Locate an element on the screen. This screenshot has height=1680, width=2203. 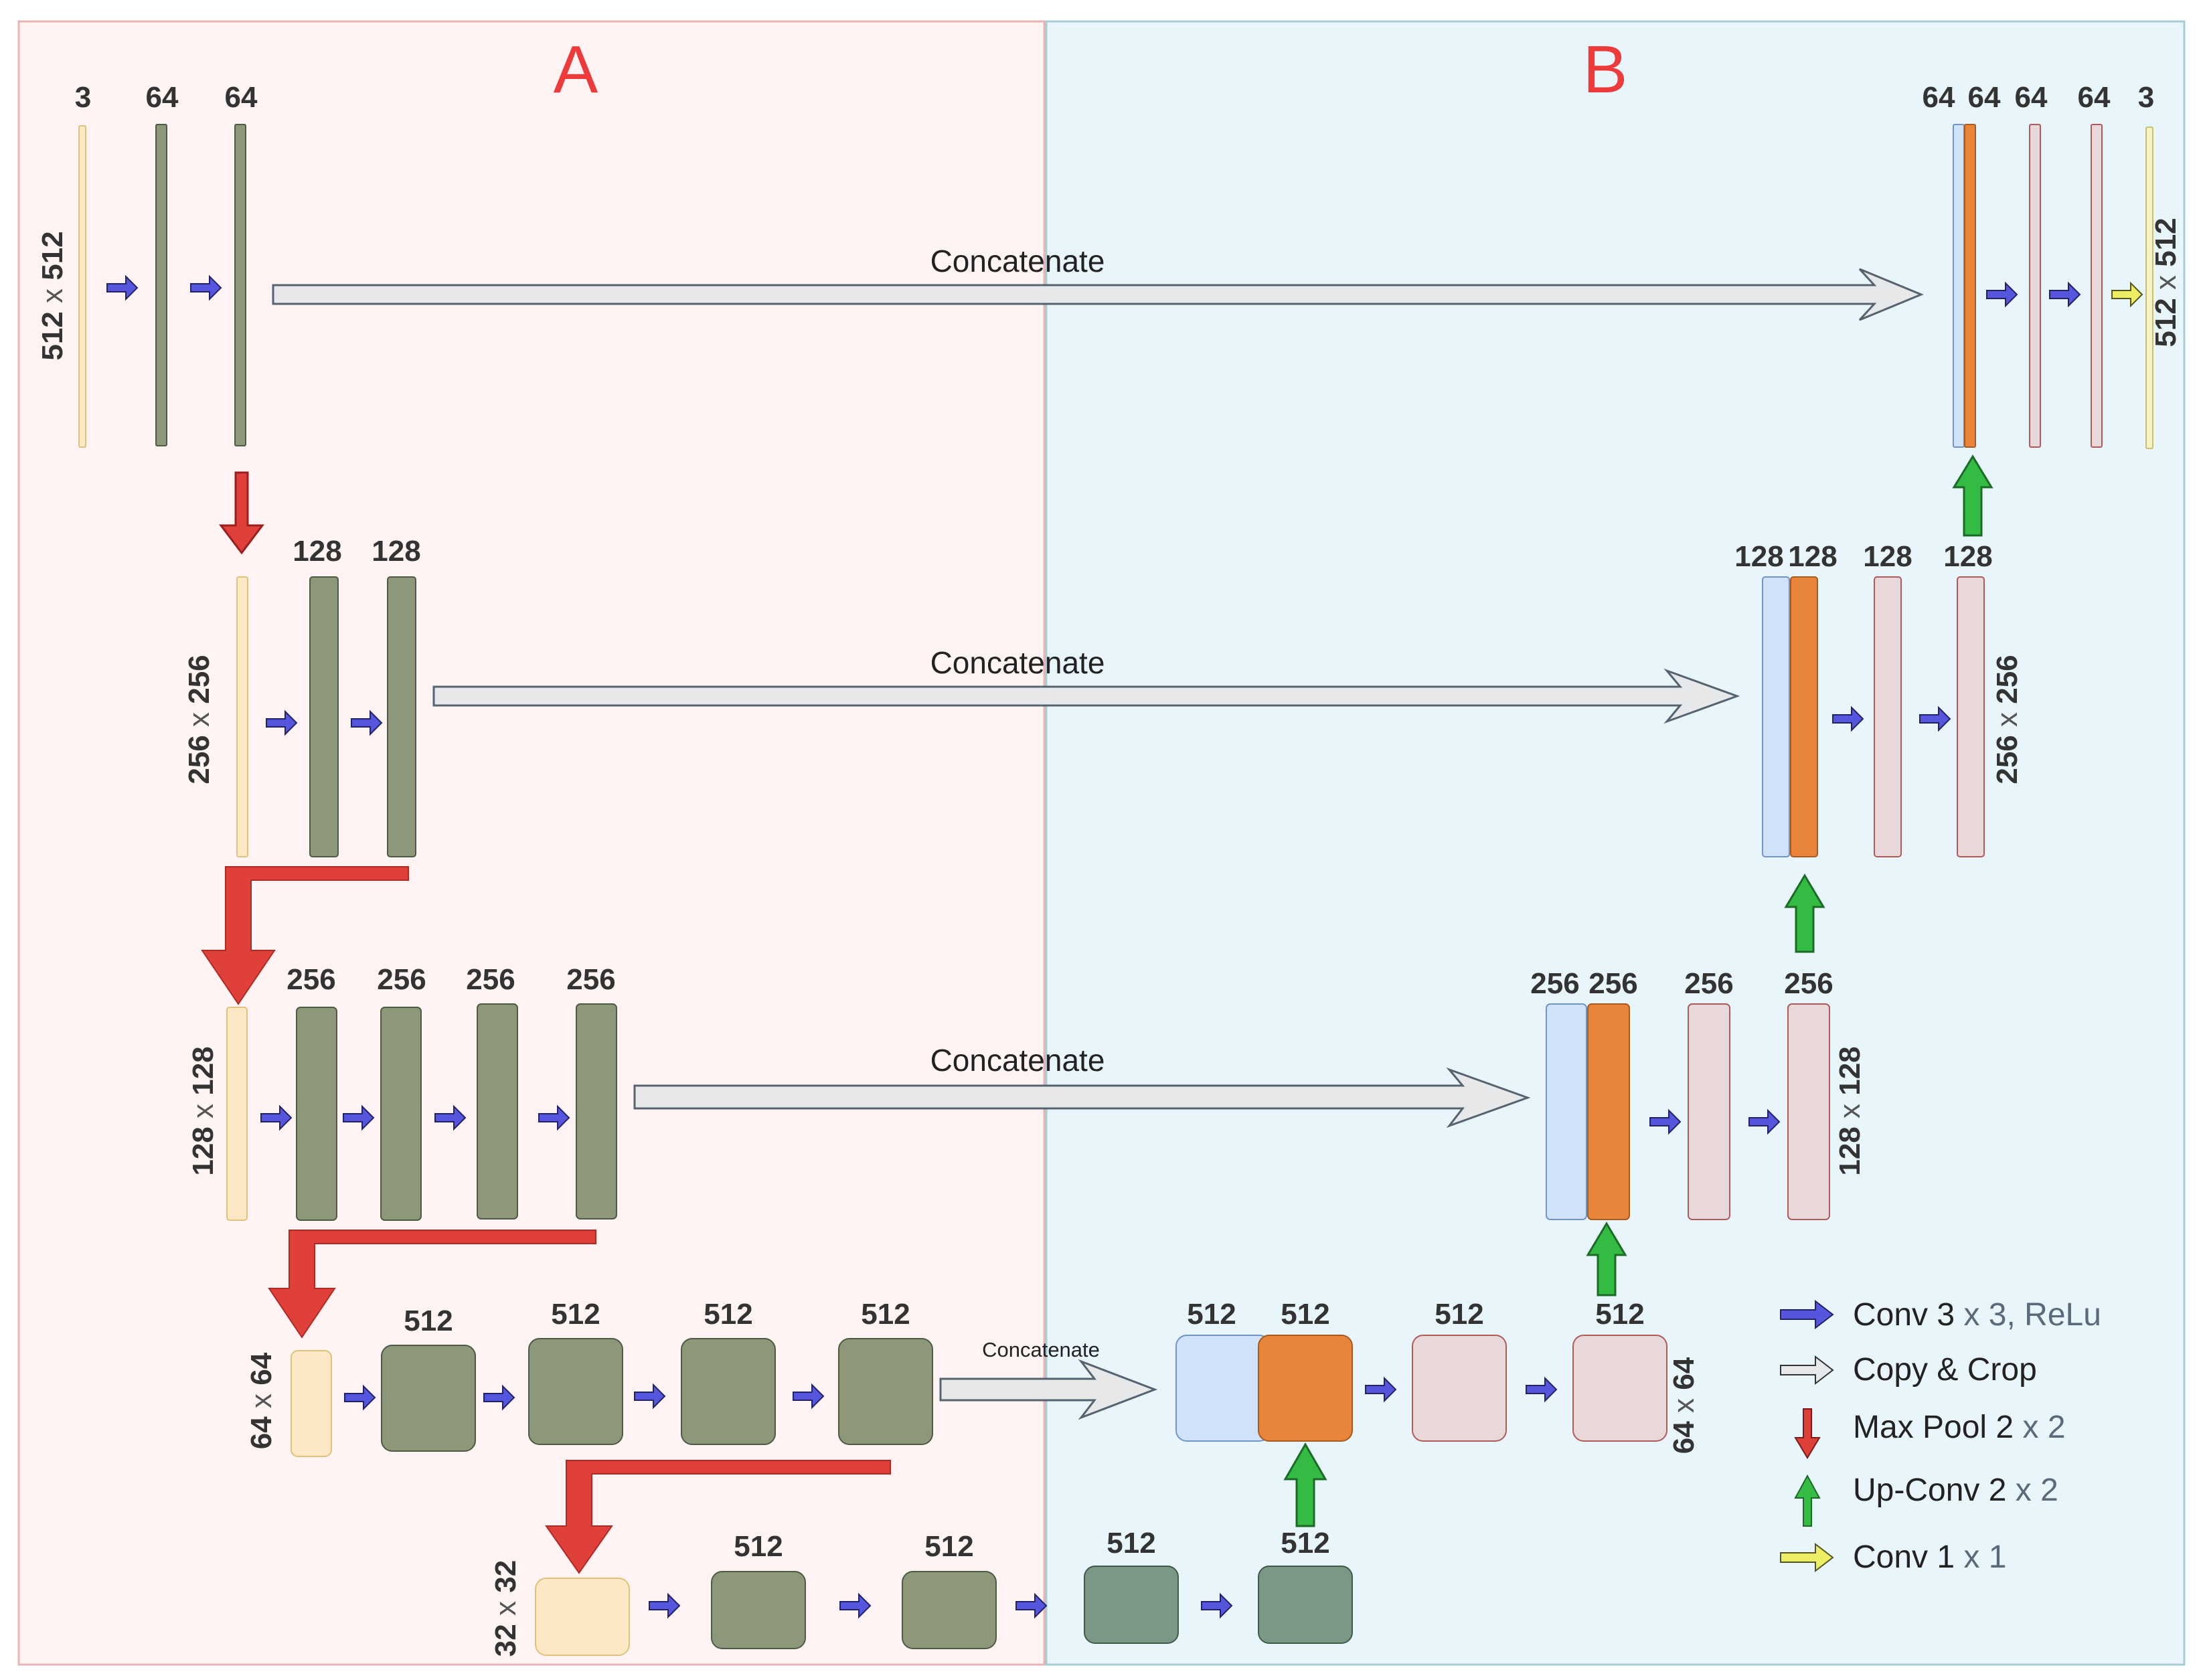
pooled-block-l3 is located at coordinates (237, 1114).